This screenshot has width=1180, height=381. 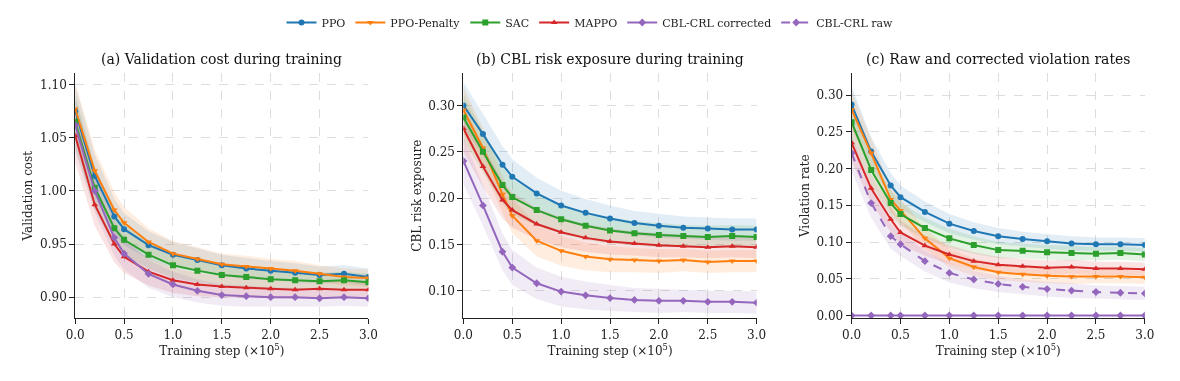 I want to click on y-tick-label: 1.10, so click(x=53, y=84).